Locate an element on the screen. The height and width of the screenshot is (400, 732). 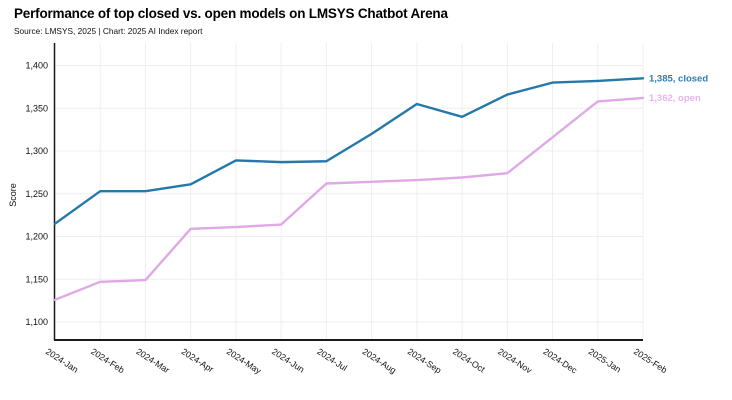
x-tick-label: 2024-Jan is located at coordinates (62, 360).